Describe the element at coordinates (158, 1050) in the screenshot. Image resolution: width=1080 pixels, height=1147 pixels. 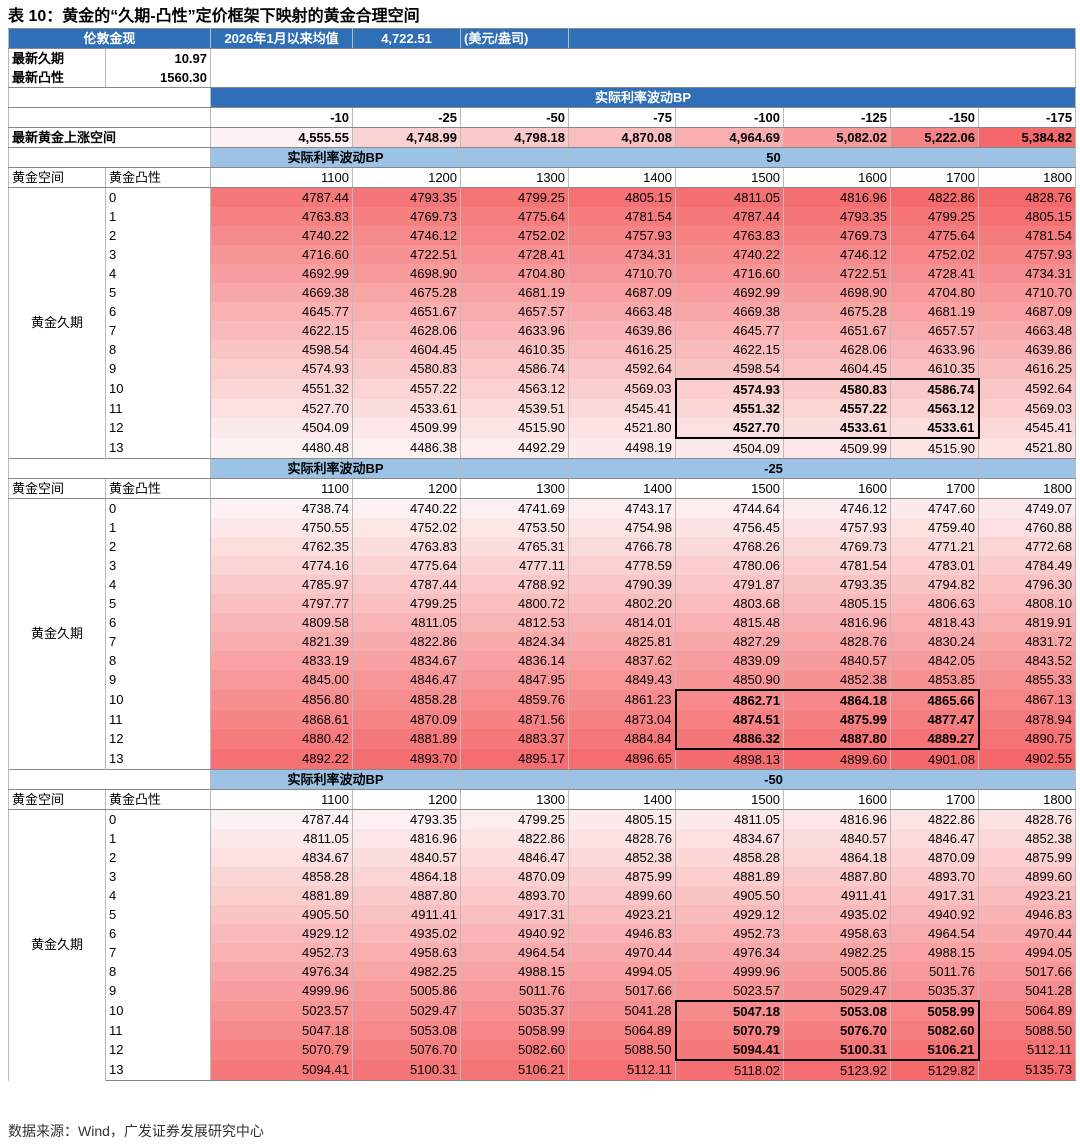
I see `duration: 12` at that location.